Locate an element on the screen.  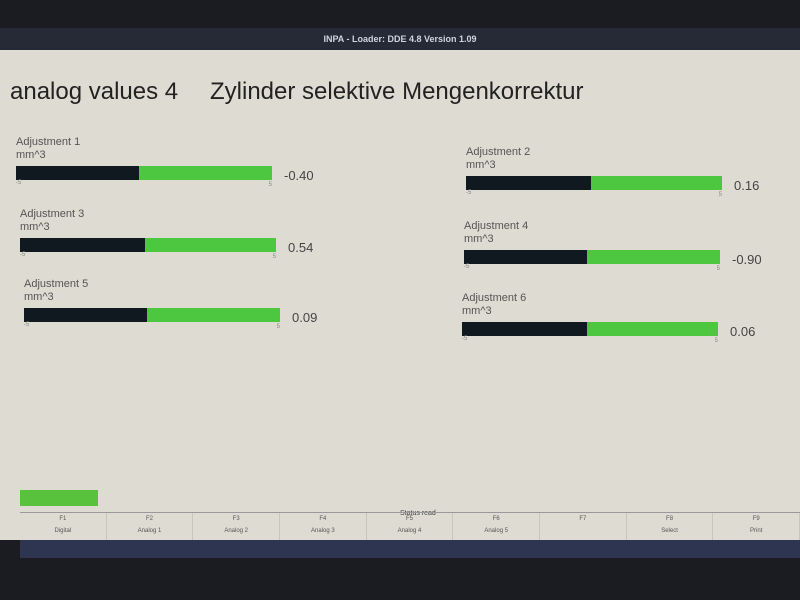
fkey-key: F4 is located at coordinates (323, 519).